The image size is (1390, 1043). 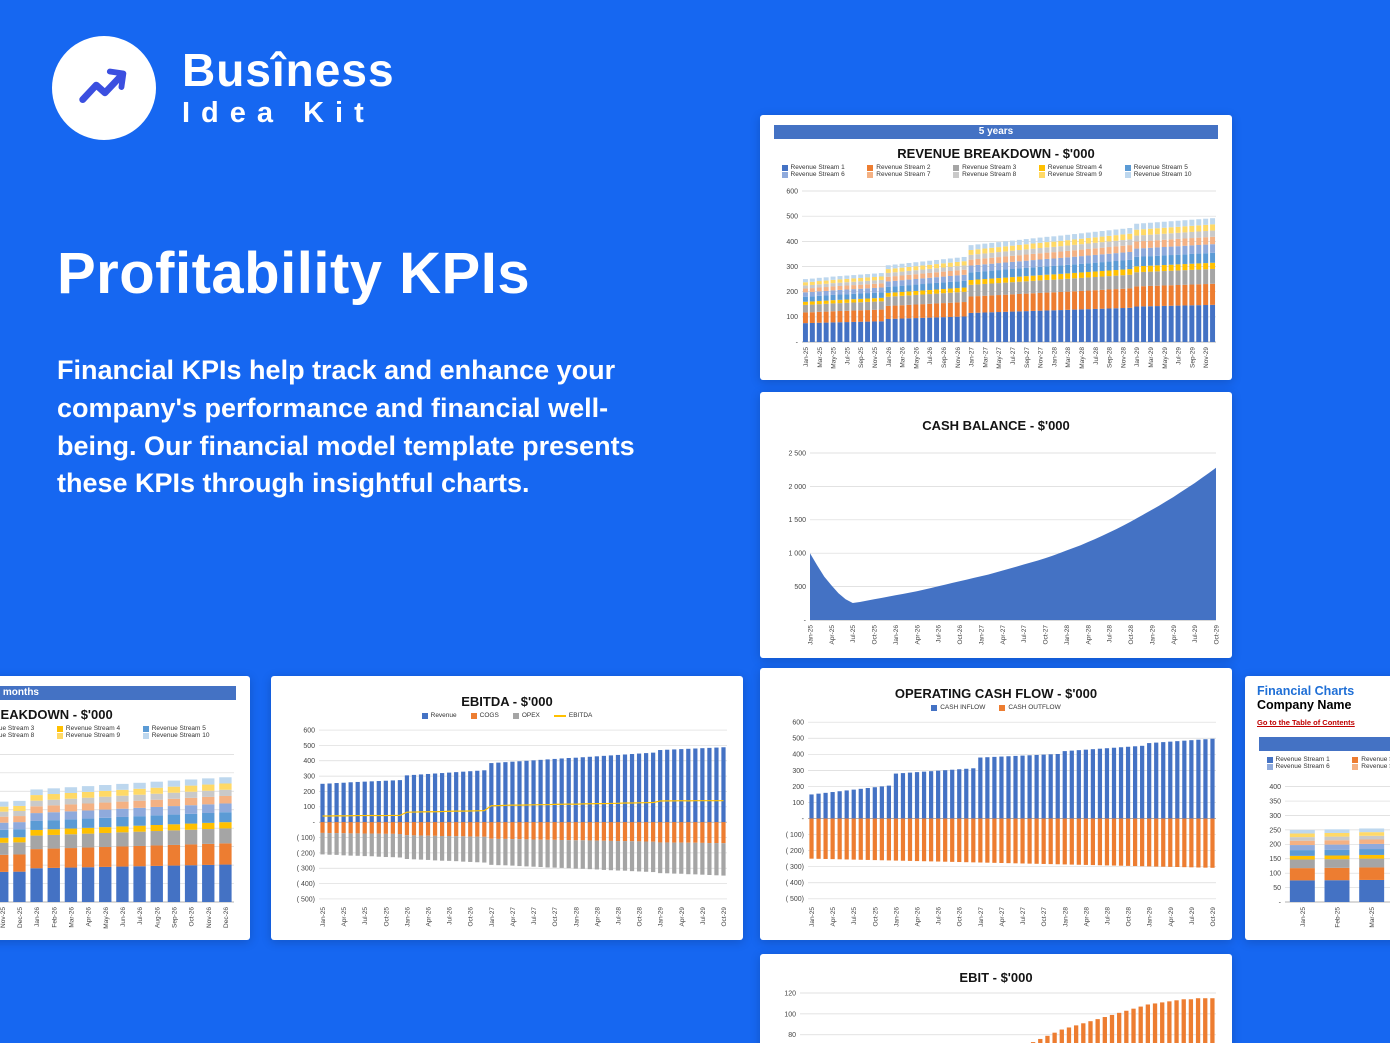 I want to click on x-axis-label: Nov-29, so click(x=1206, y=357).